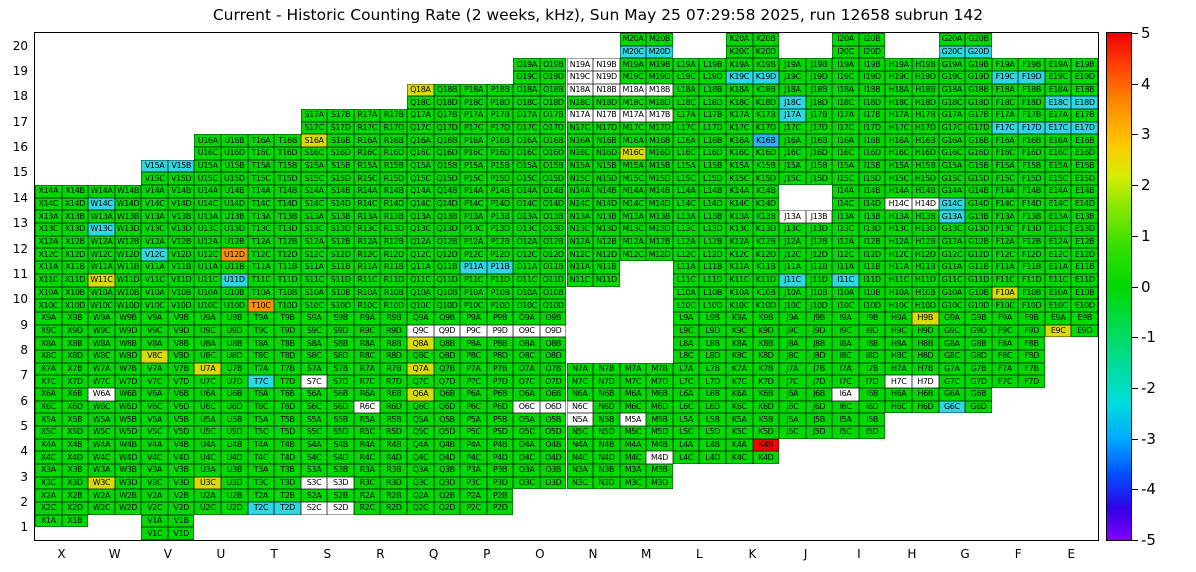 The height and width of the screenshot is (572, 1196). What do you see at coordinates (553, 343) in the screenshot?
I see `grid-cell: O8B` at bounding box center [553, 343].